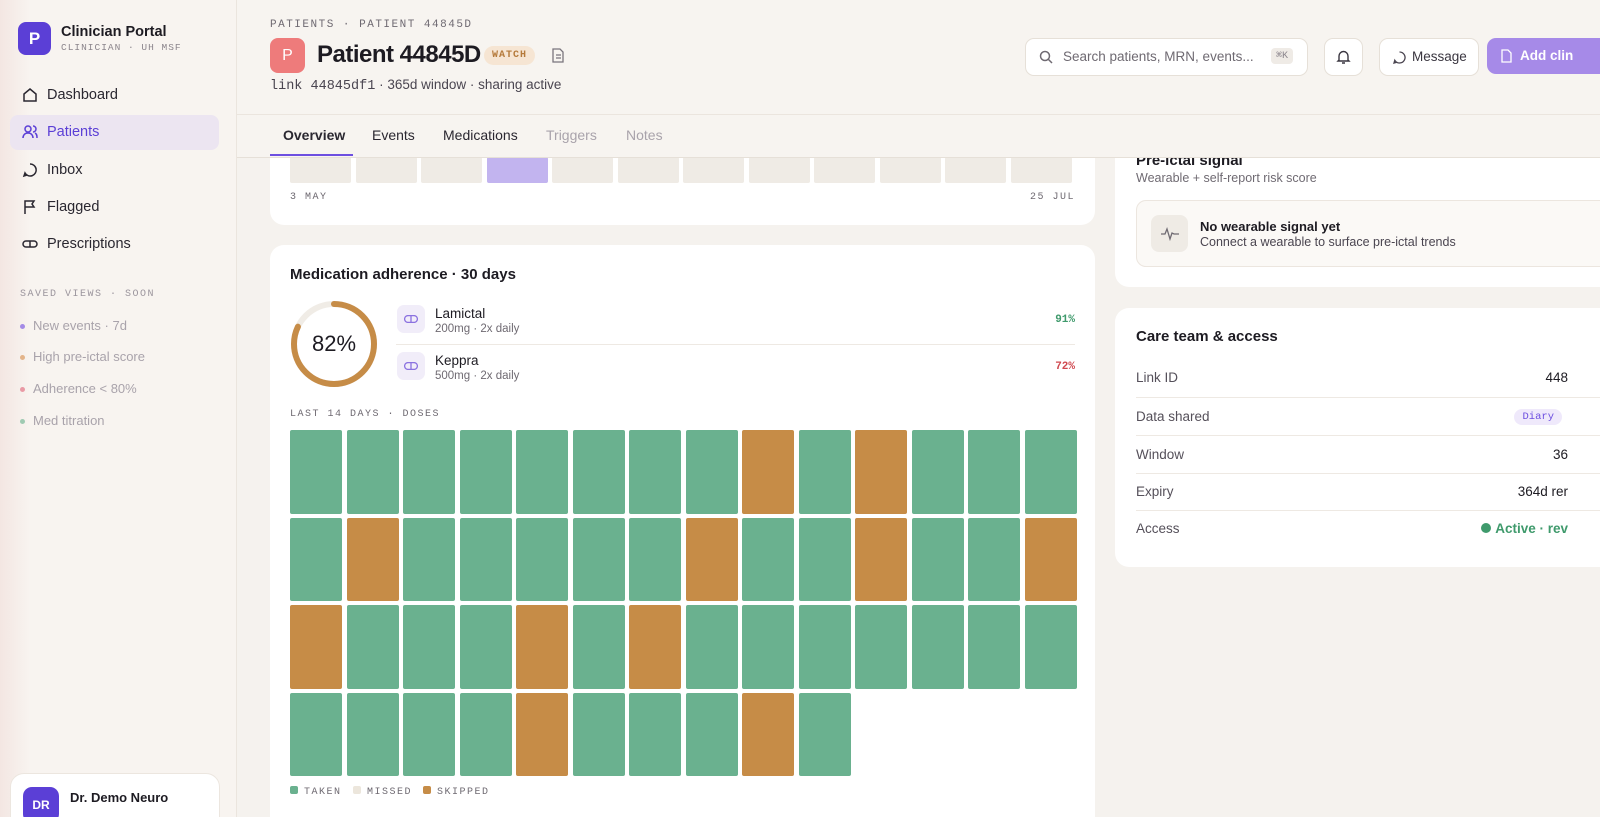  What do you see at coordinates (1065, 367) in the screenshot?
I see `med-adherence: 72%` at bounding box center [1065, 367].